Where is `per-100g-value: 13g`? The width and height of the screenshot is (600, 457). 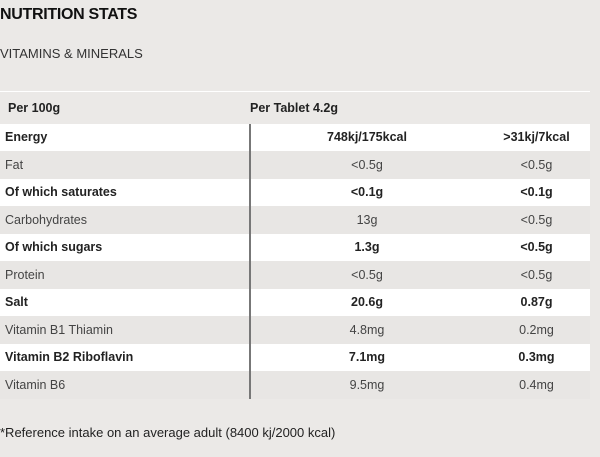 per-100g-value: 13g is located at coordinates (366, 220).